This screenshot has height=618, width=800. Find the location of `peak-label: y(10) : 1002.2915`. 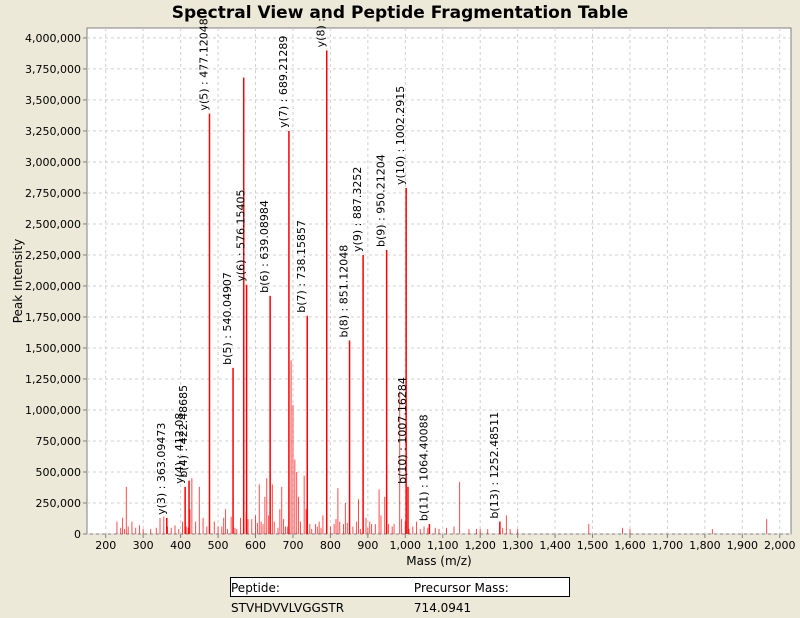

peak-label: y(10) : 1002.2915 is located at coordinates (400, 135).